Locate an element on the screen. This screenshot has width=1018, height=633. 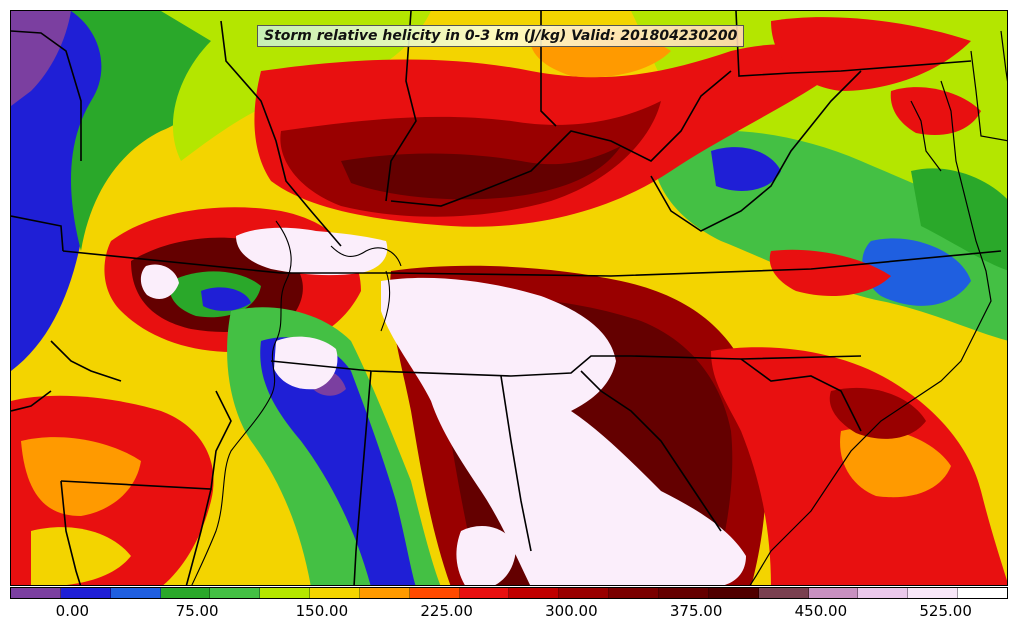
field-west-blue-core is located at coordinates (226, 299).